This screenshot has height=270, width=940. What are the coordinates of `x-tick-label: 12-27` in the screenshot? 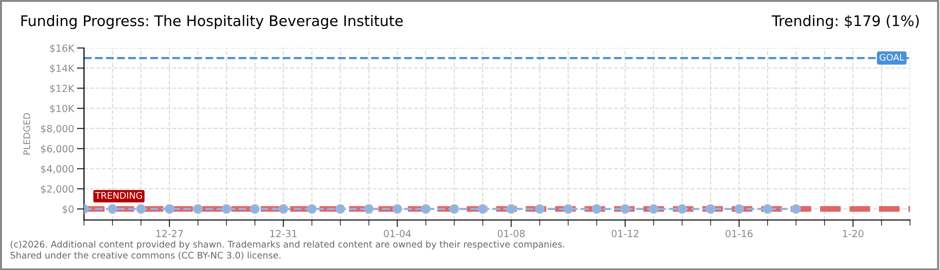 It's located at (169, 234).